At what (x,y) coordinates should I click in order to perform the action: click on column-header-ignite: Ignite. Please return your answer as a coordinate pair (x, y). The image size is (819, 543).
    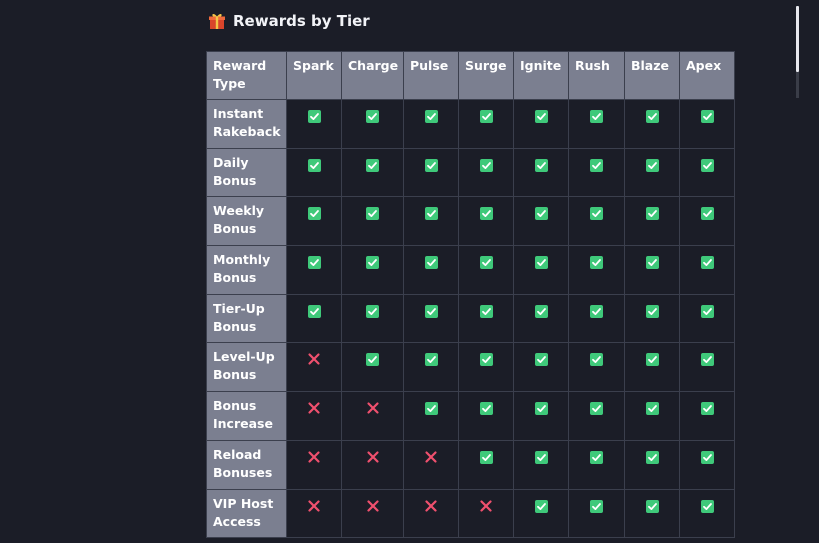
    Looking at the image, I should click on (541, 75).